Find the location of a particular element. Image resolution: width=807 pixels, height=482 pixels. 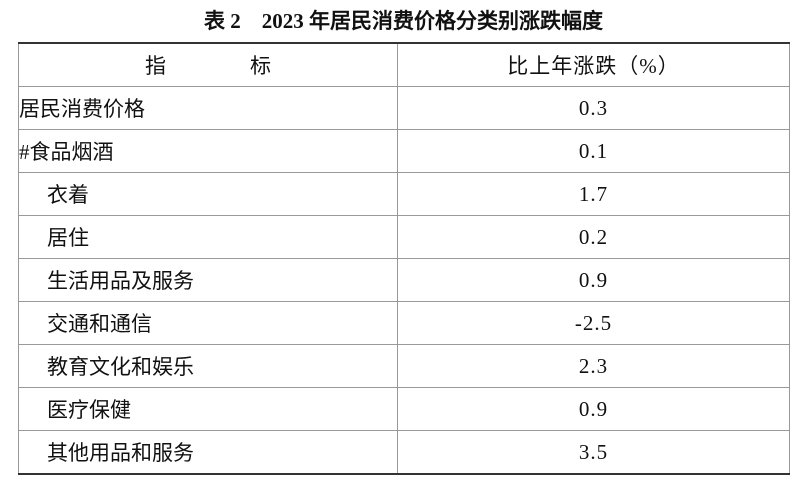

header-row: 指 标 比上年涨跌（%） is located at coordinates (404, 64).